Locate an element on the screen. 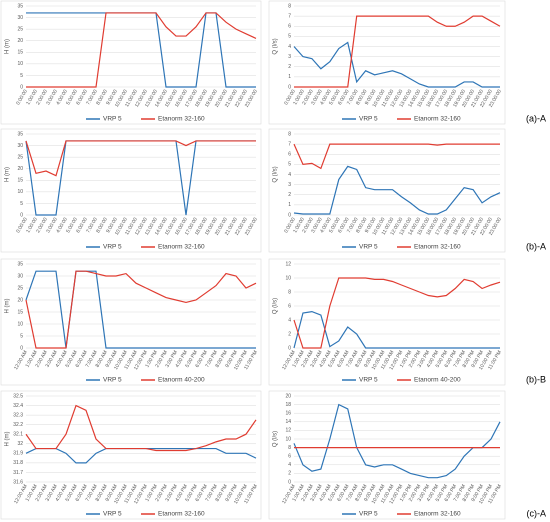 This screenshot has height=522, width=550. y-tick-label: 1 is located at coordinates (289, 77).